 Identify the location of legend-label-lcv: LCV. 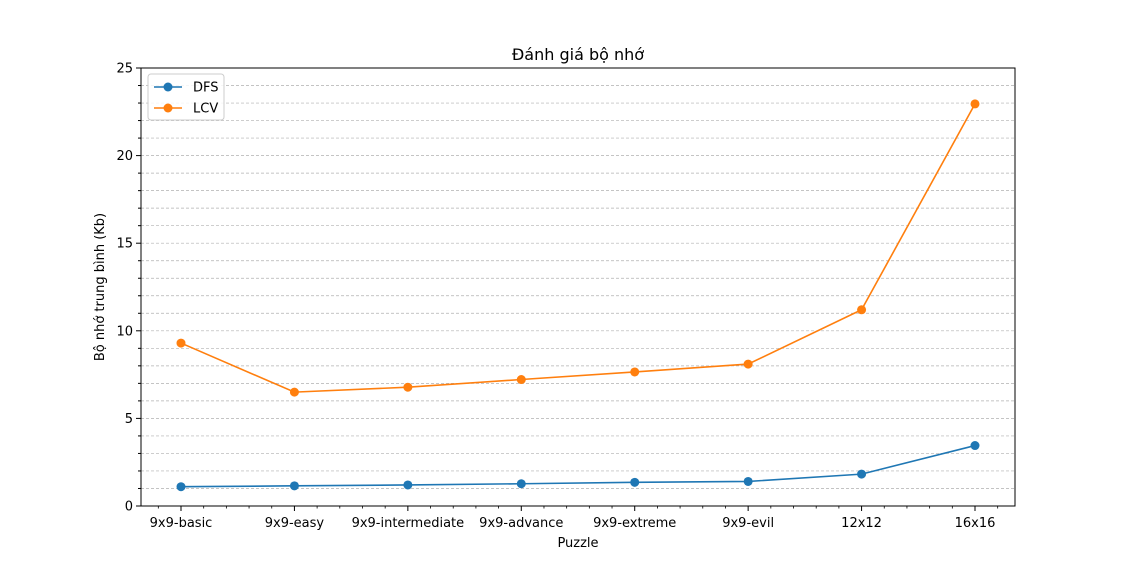
(205, 109).